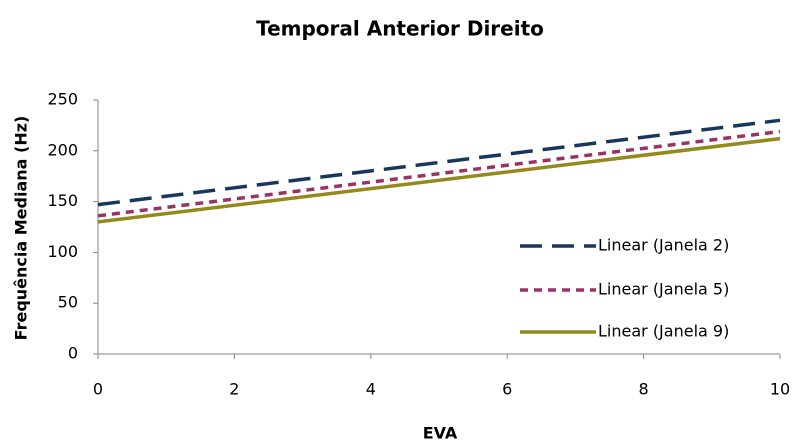  I want to click on x-tick-label: 6, so click(507, 389).